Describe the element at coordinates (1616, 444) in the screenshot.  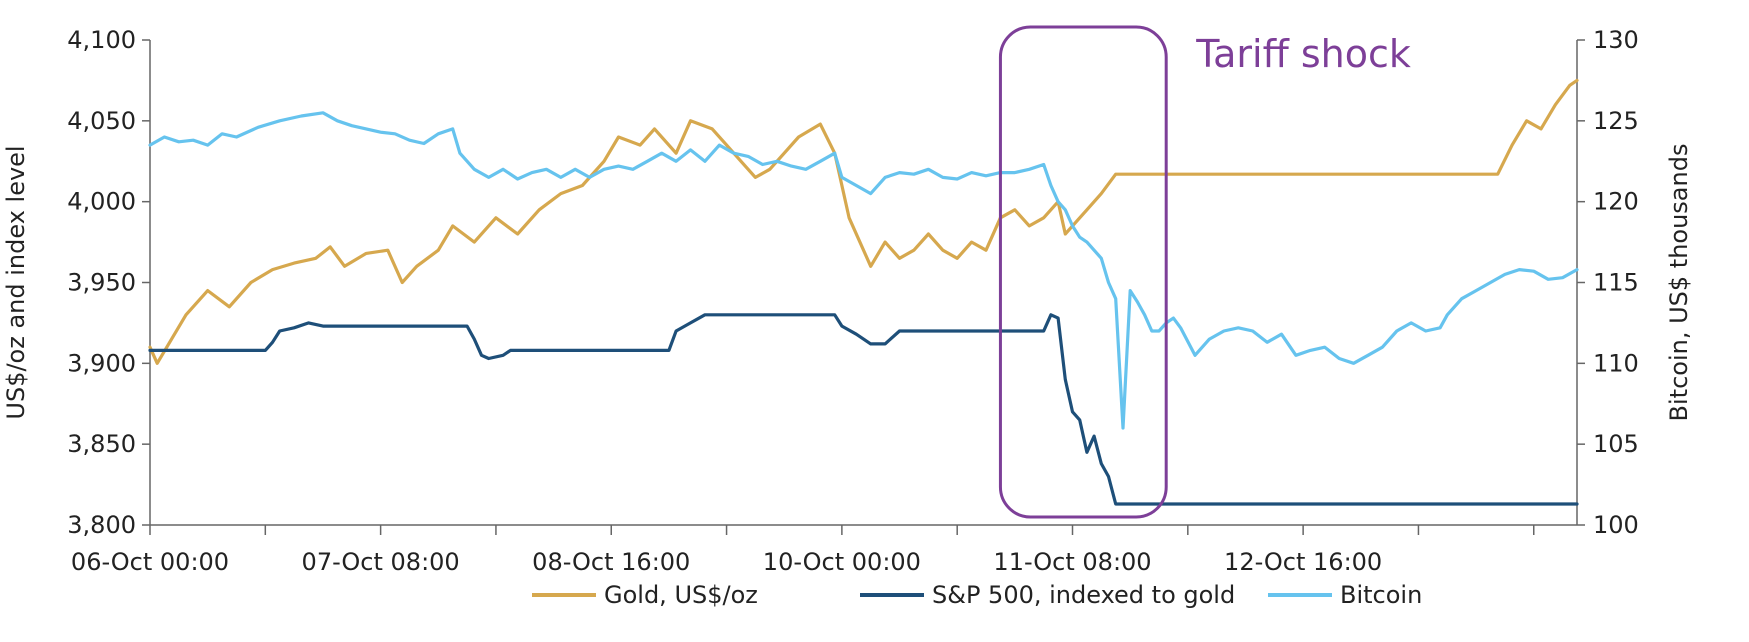
I see `y-right-tick-label: 105` at that location.